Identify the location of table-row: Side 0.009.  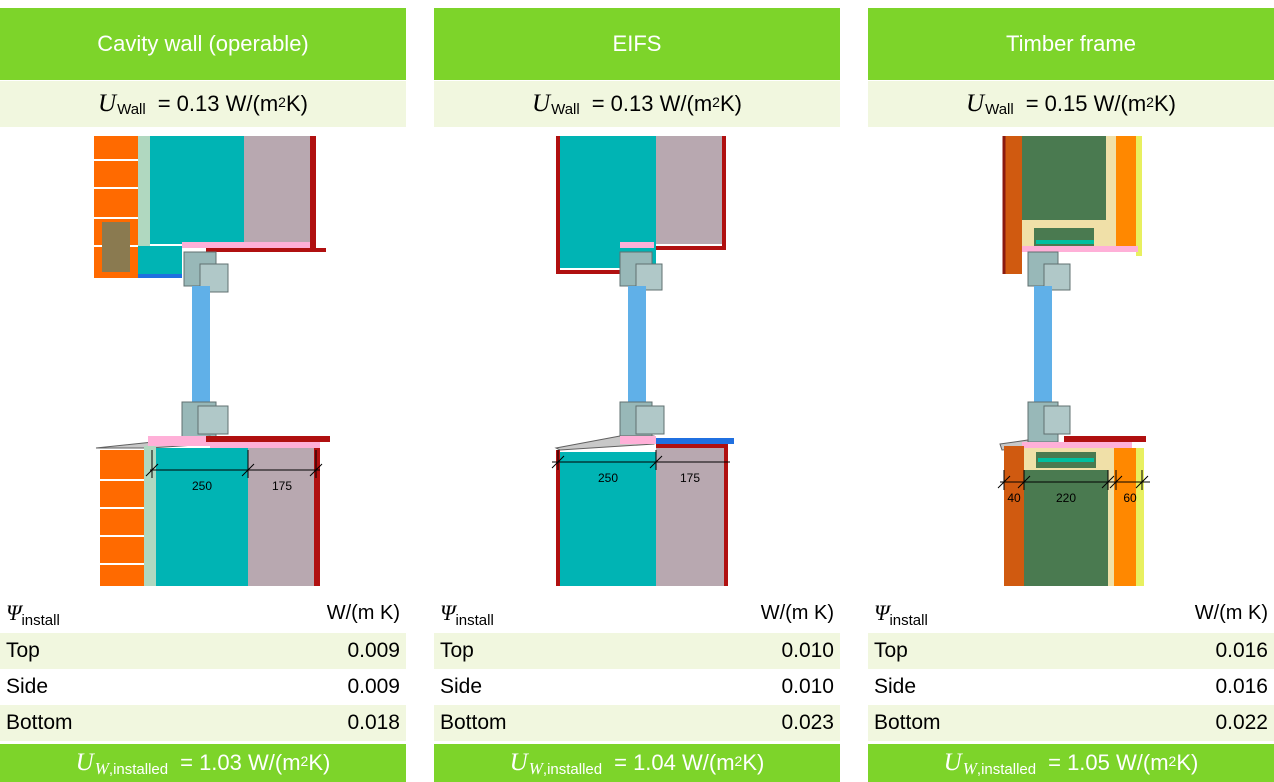
(203, 686).